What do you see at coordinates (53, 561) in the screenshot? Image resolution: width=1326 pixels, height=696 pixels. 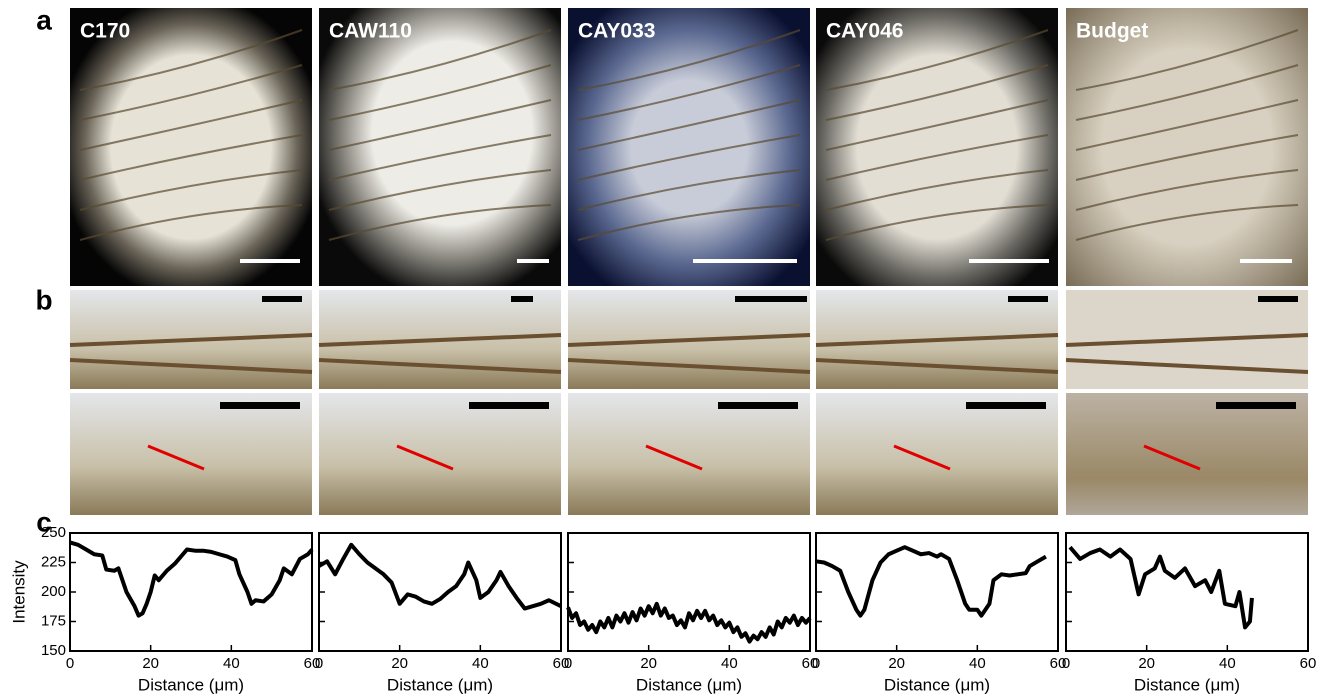 I see `y-tick-label: 225` at bounding box center [53, 561].